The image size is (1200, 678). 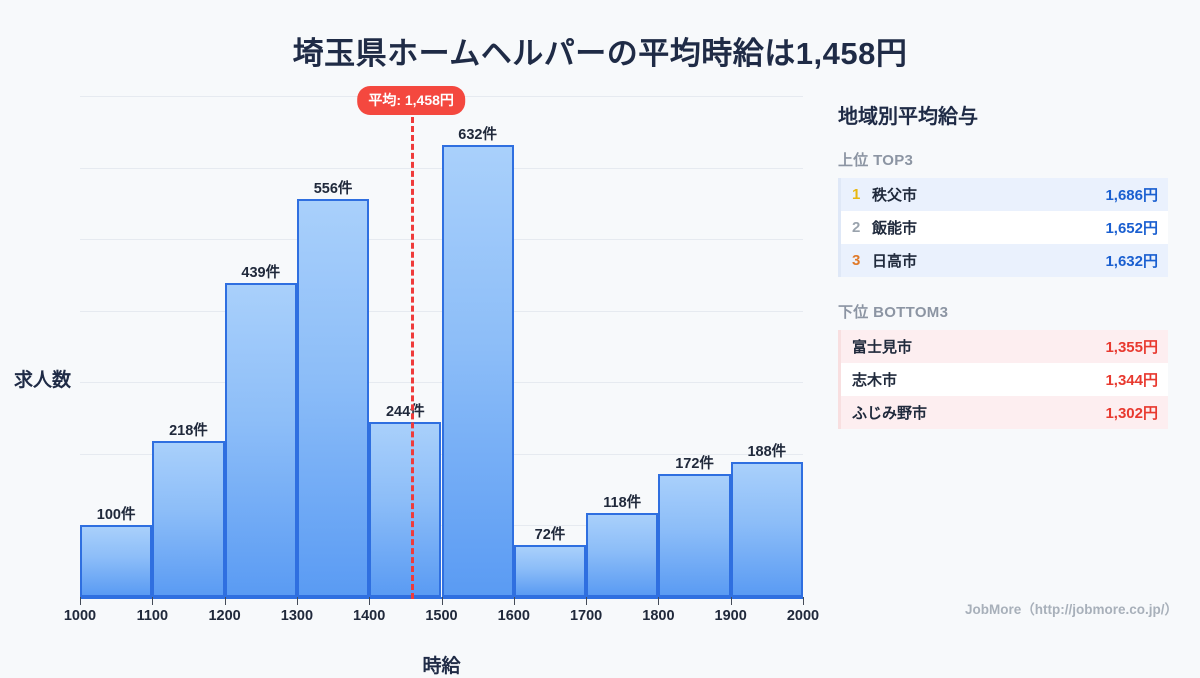 What do you see at coordinates (1131, 413) in the screenshot?
I see `region-wage-value: 1,302円` at bounding box center [1131, 413].